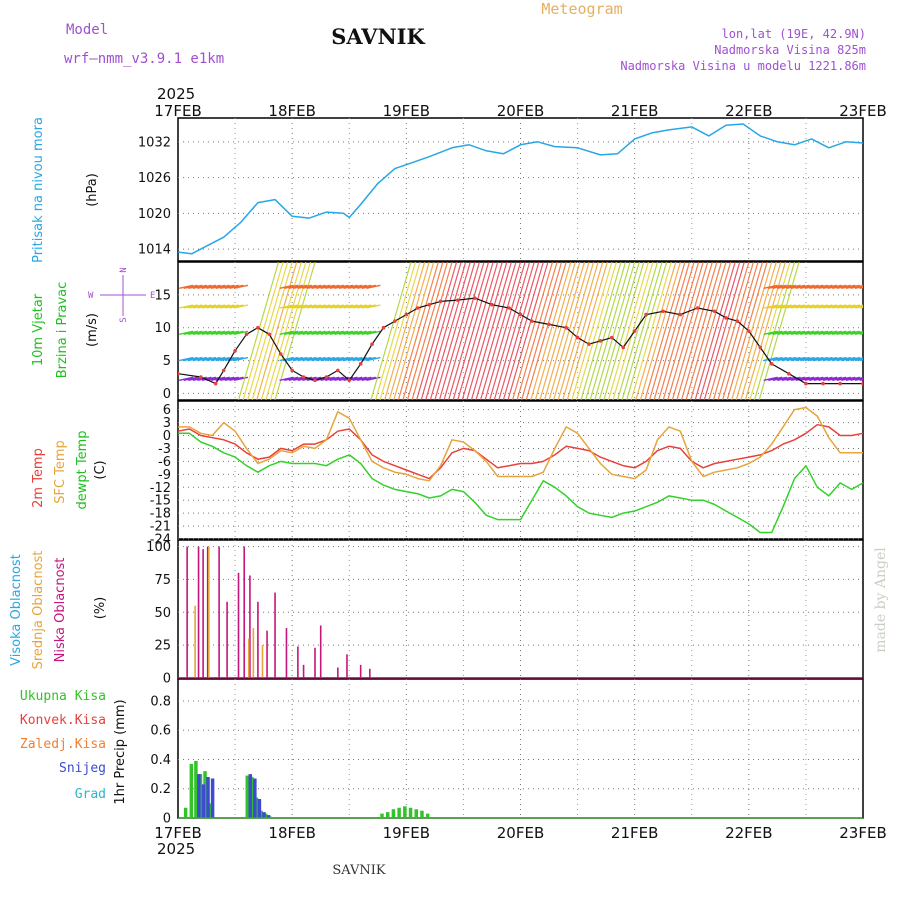 The image size is (900, 900). I want to click on dewpt-label: dewpt Temp, so click(82, 469).